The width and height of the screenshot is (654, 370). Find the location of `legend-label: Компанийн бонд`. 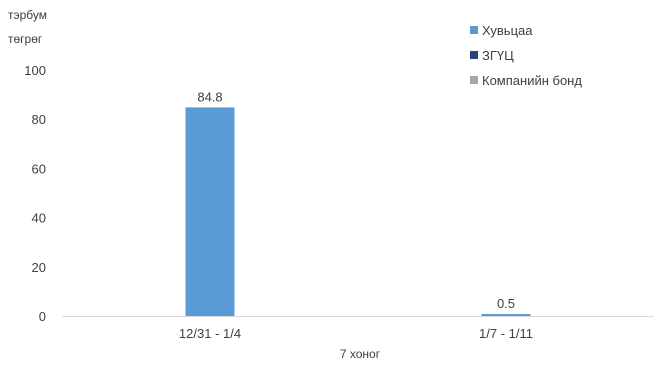

legend-label: Компанийн бонд is located at coordinates (532, 80).